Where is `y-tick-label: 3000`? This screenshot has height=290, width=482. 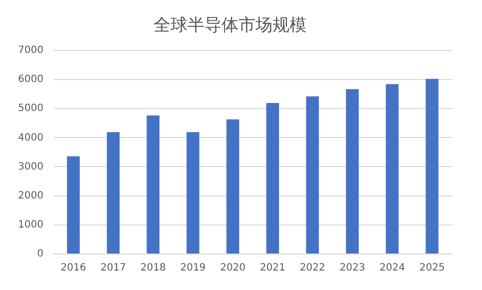
y-tick-label: 3000 is located at coordinates (31, 166).